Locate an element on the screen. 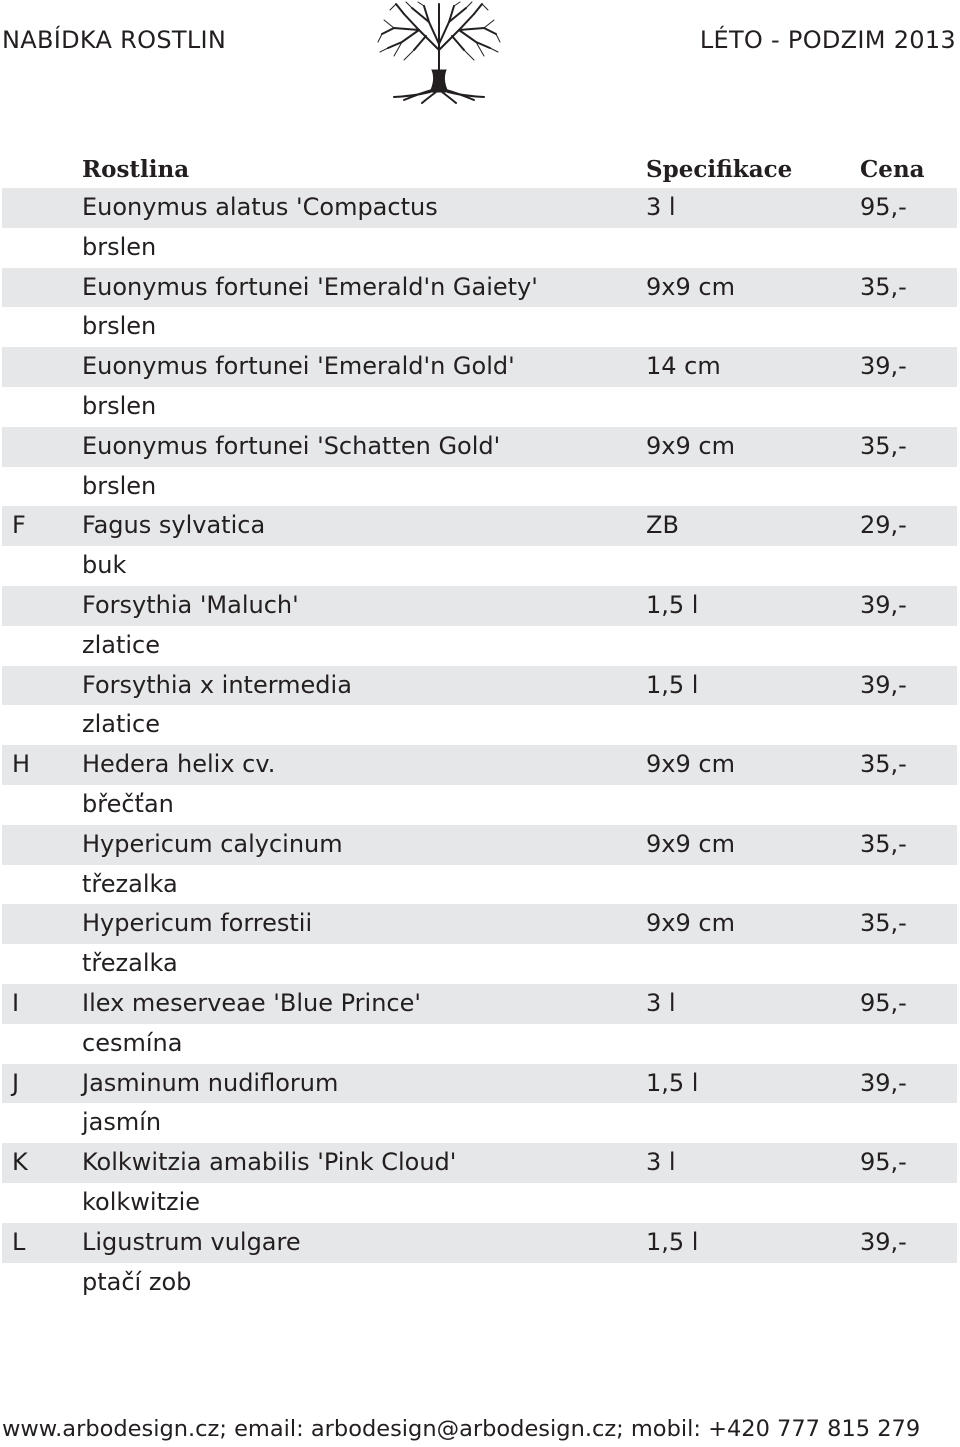 The image size is (960, 1447). table-row: L Ligustrum vulgare 1,5 l 39,- is located at coordinates (479, 1242).